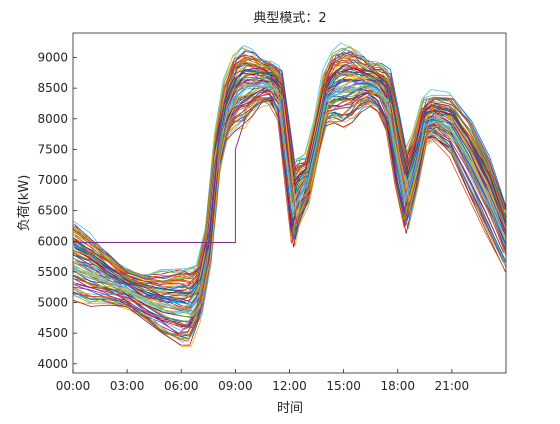  What do you see at coordinates (397, 386) in the screenshot?
I see `x-tick-label: 18:00` at bounding box center [397, 386].